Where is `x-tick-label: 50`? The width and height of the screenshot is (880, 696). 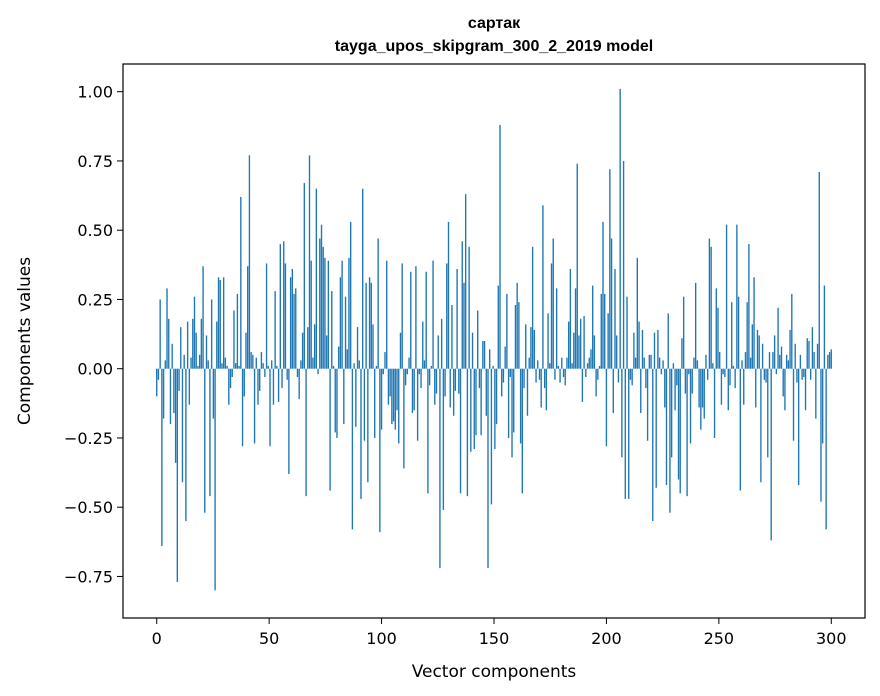 x-tick-label: 50 is located at coordinates (269, 638).